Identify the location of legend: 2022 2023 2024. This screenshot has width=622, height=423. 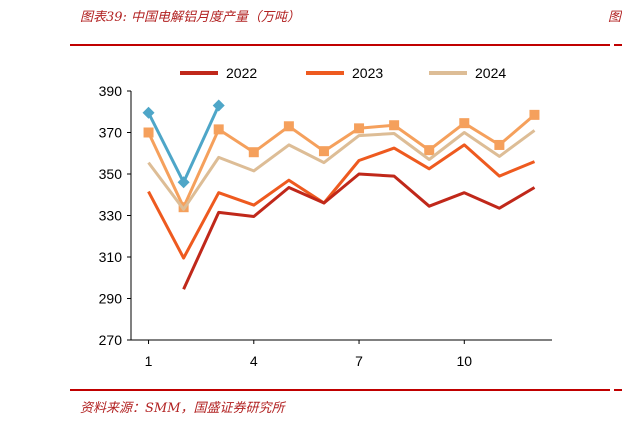
(343, 73).